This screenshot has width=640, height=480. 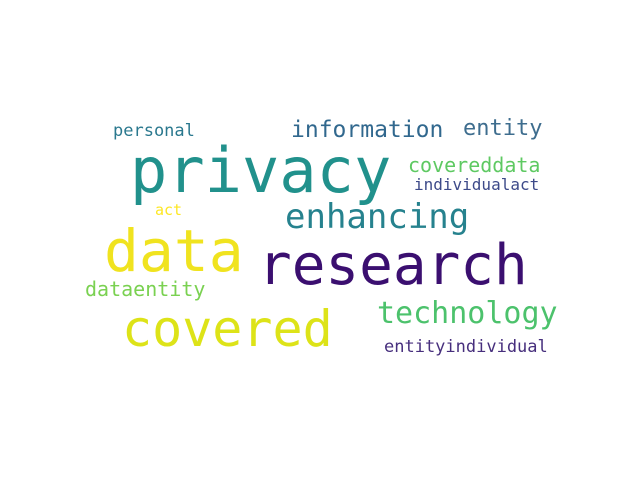 What do you see at coordinates (367, 130) in the screenshot?
I see `word-information: information` at bounding box center [367, 130].